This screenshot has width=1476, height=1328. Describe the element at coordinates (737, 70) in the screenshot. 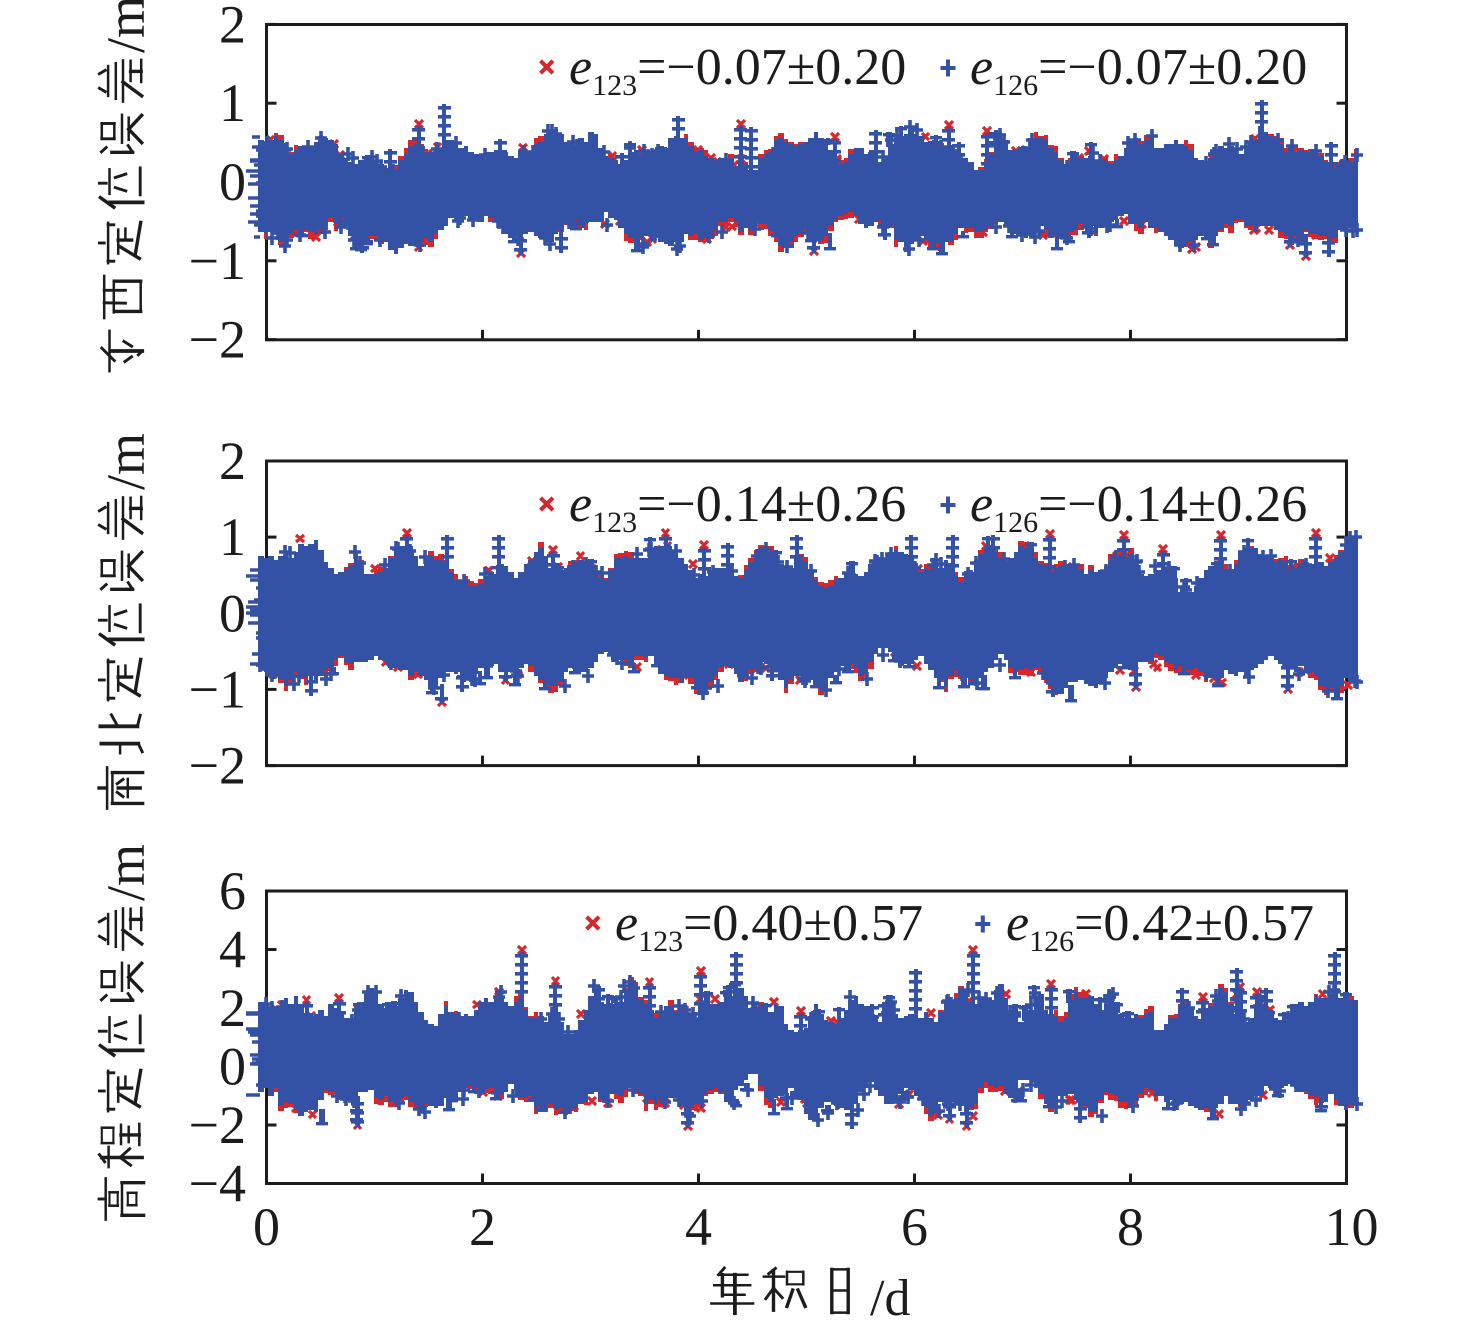

I see `svg-text: e123=−0.07±0.20` at that location.